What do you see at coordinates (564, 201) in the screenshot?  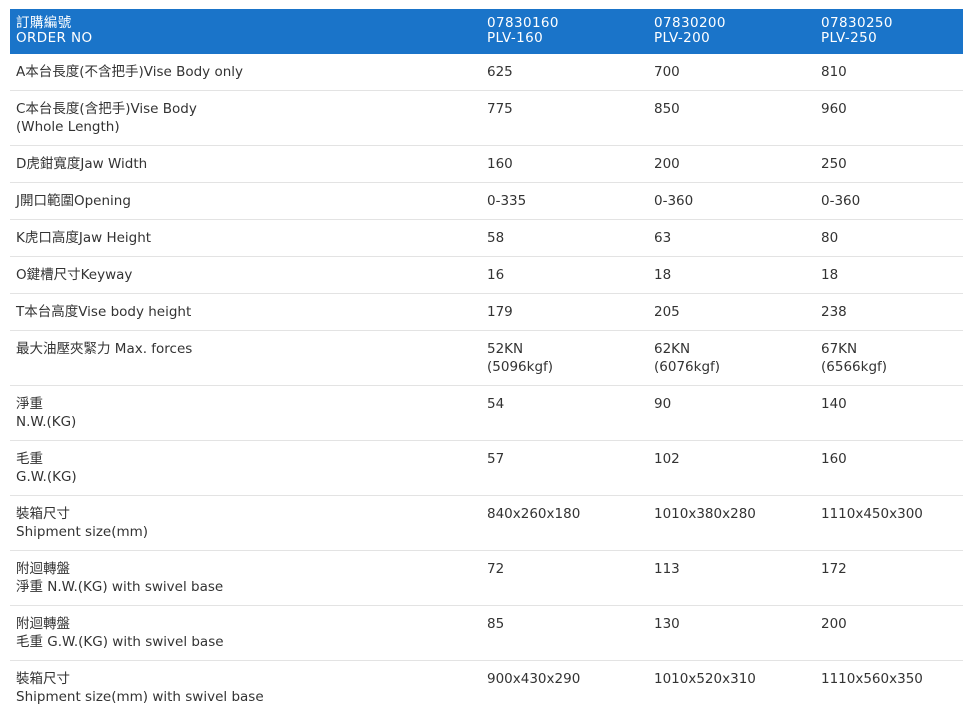 I see `spec-value-cell: 0-335` at bounding box center [564, 201].